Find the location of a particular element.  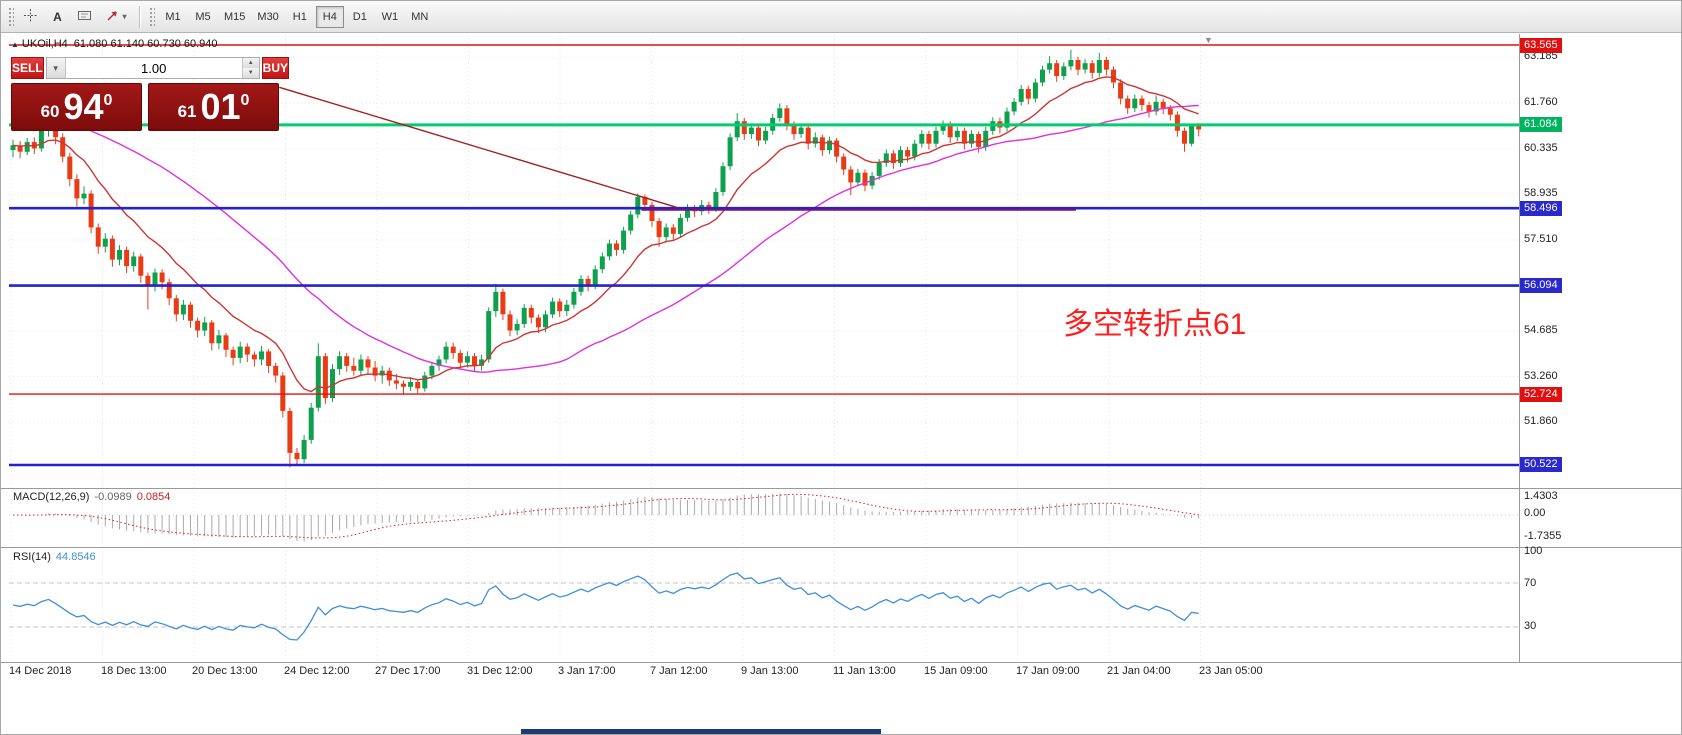

timeframe-mn-button: MN is located at coordinates (420, 17).